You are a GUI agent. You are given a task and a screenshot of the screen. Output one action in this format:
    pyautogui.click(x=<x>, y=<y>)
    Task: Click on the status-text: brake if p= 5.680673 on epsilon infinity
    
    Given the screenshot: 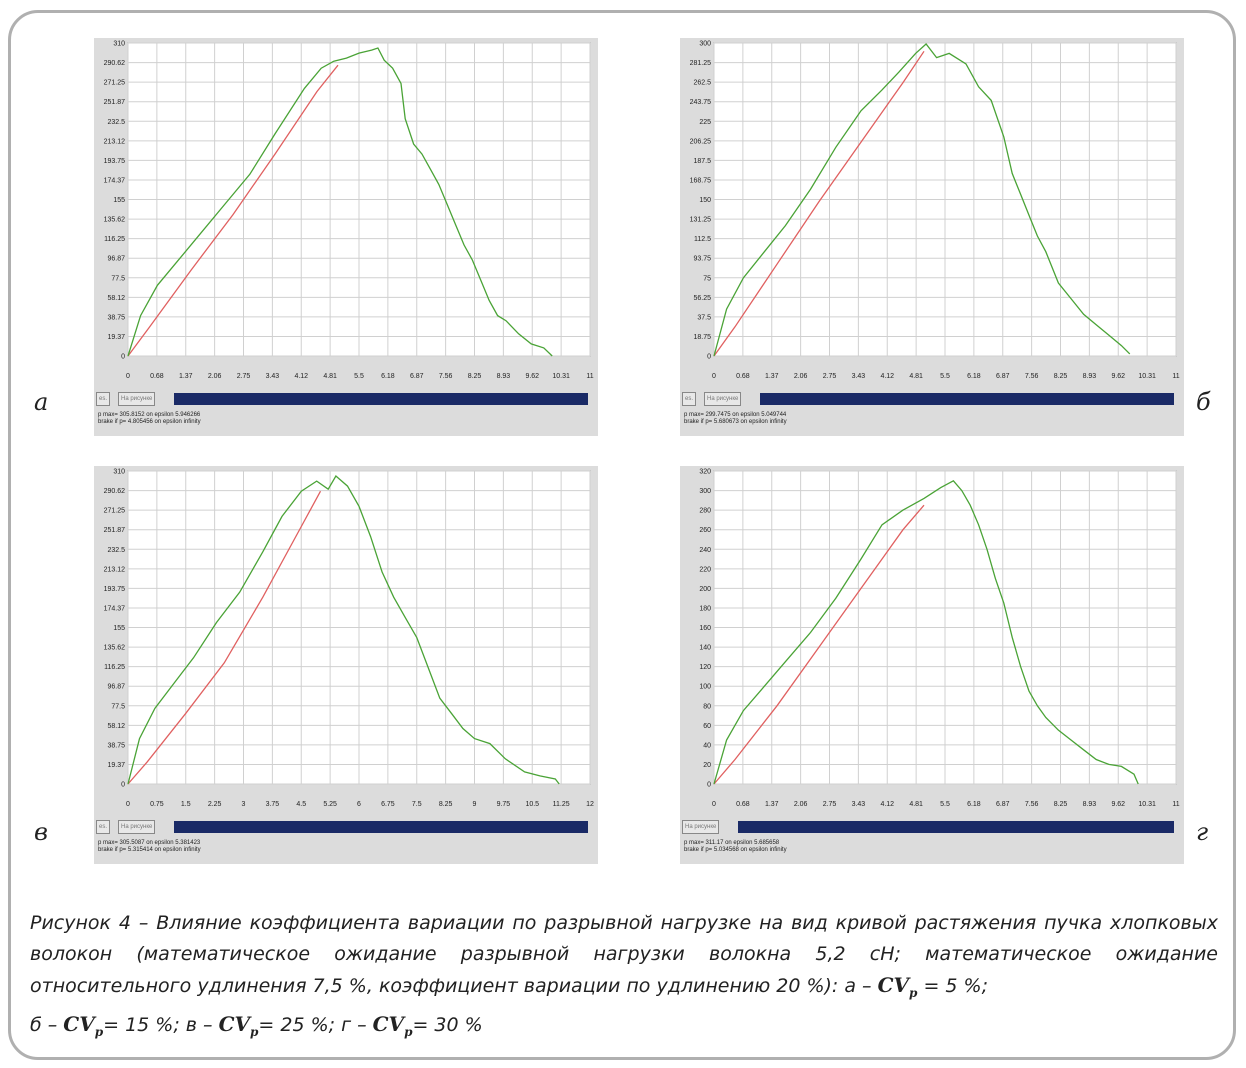 What is the action you would take?
    pyautogui.click(x=735, y=422)
    